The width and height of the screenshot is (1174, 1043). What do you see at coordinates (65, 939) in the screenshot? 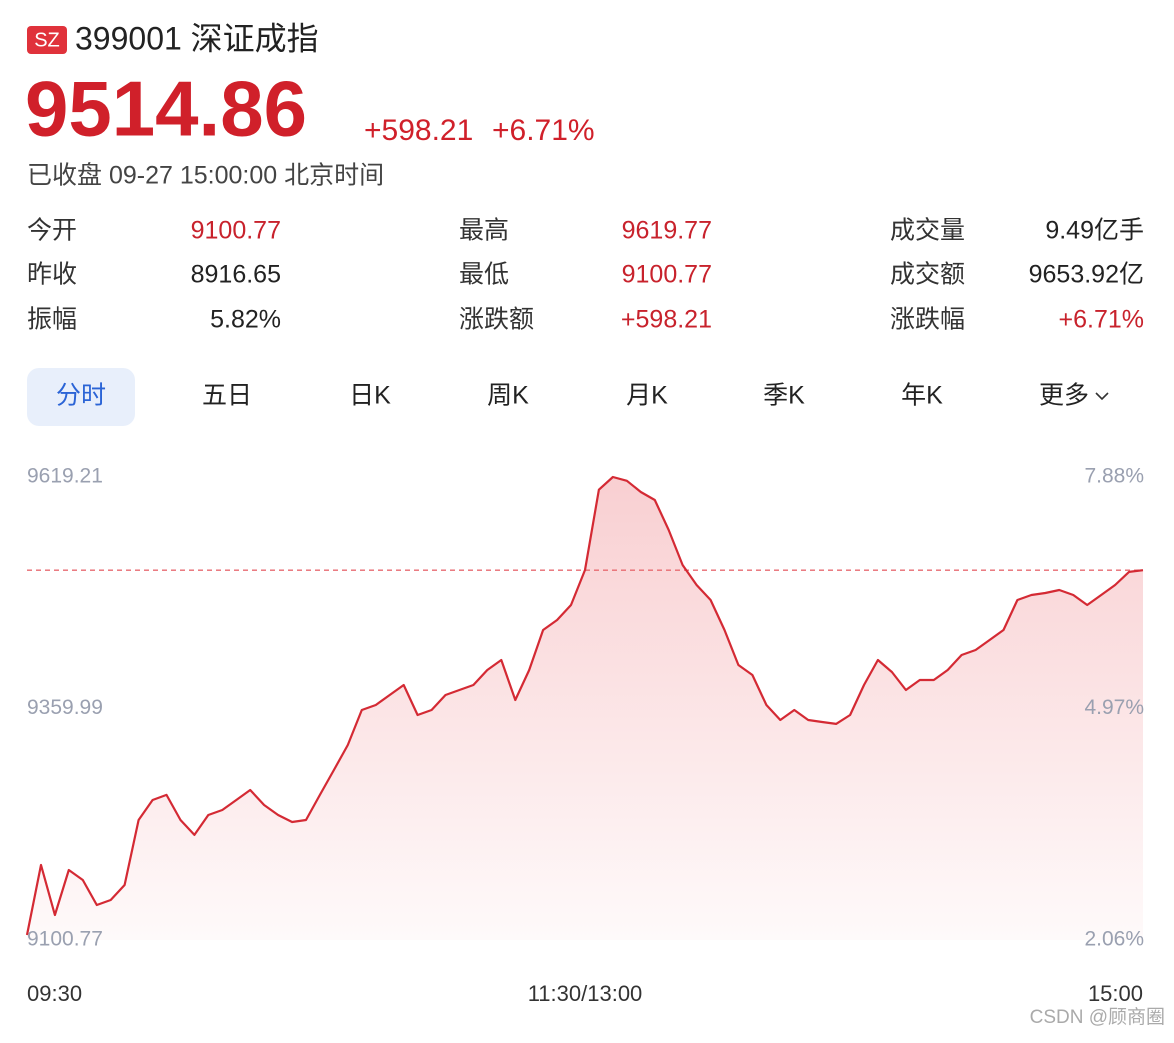
I see `y-tick-label: 9100.77` at bounding box center [65, 939].